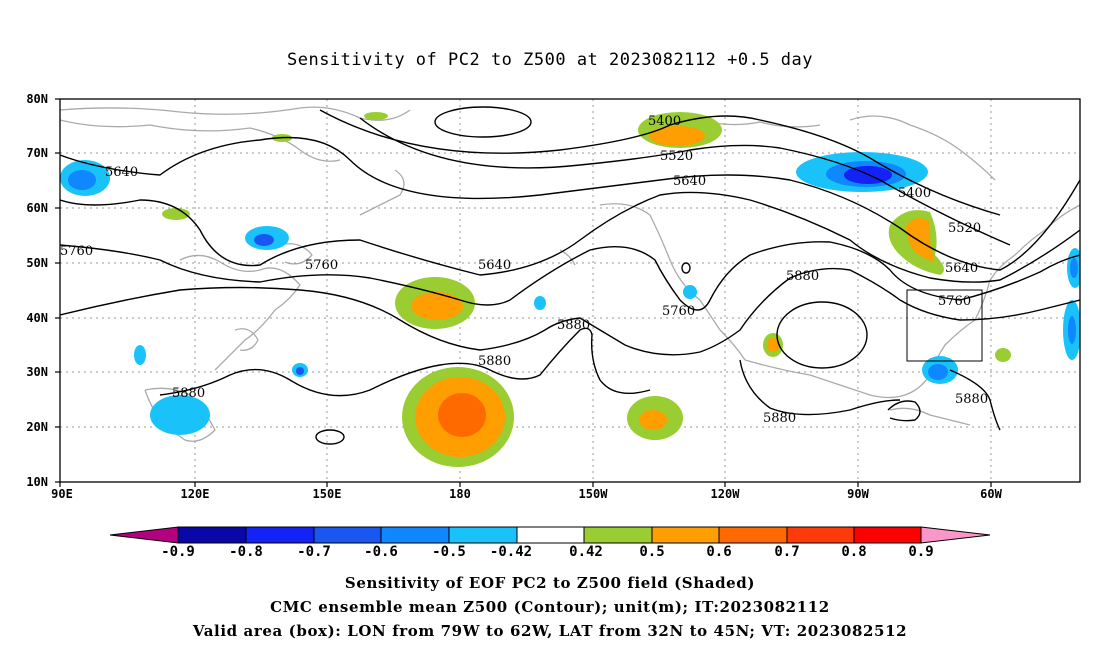  Describe the element at coordinates (854, 552) in the screenshot. I see `colorbar-label: 0.8` at that location.